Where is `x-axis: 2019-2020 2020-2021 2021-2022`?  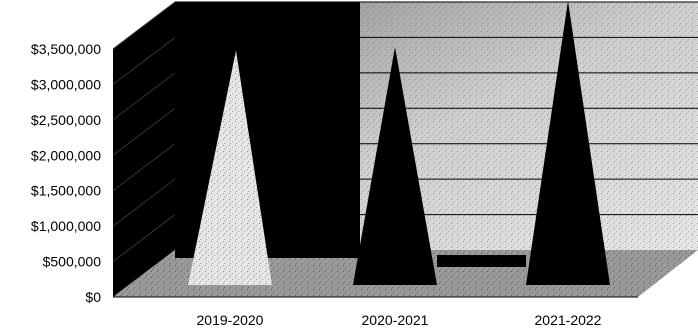 x-axis: 2019-2020 2020-2021 2021-2022 is located at coordinates (375, 312).